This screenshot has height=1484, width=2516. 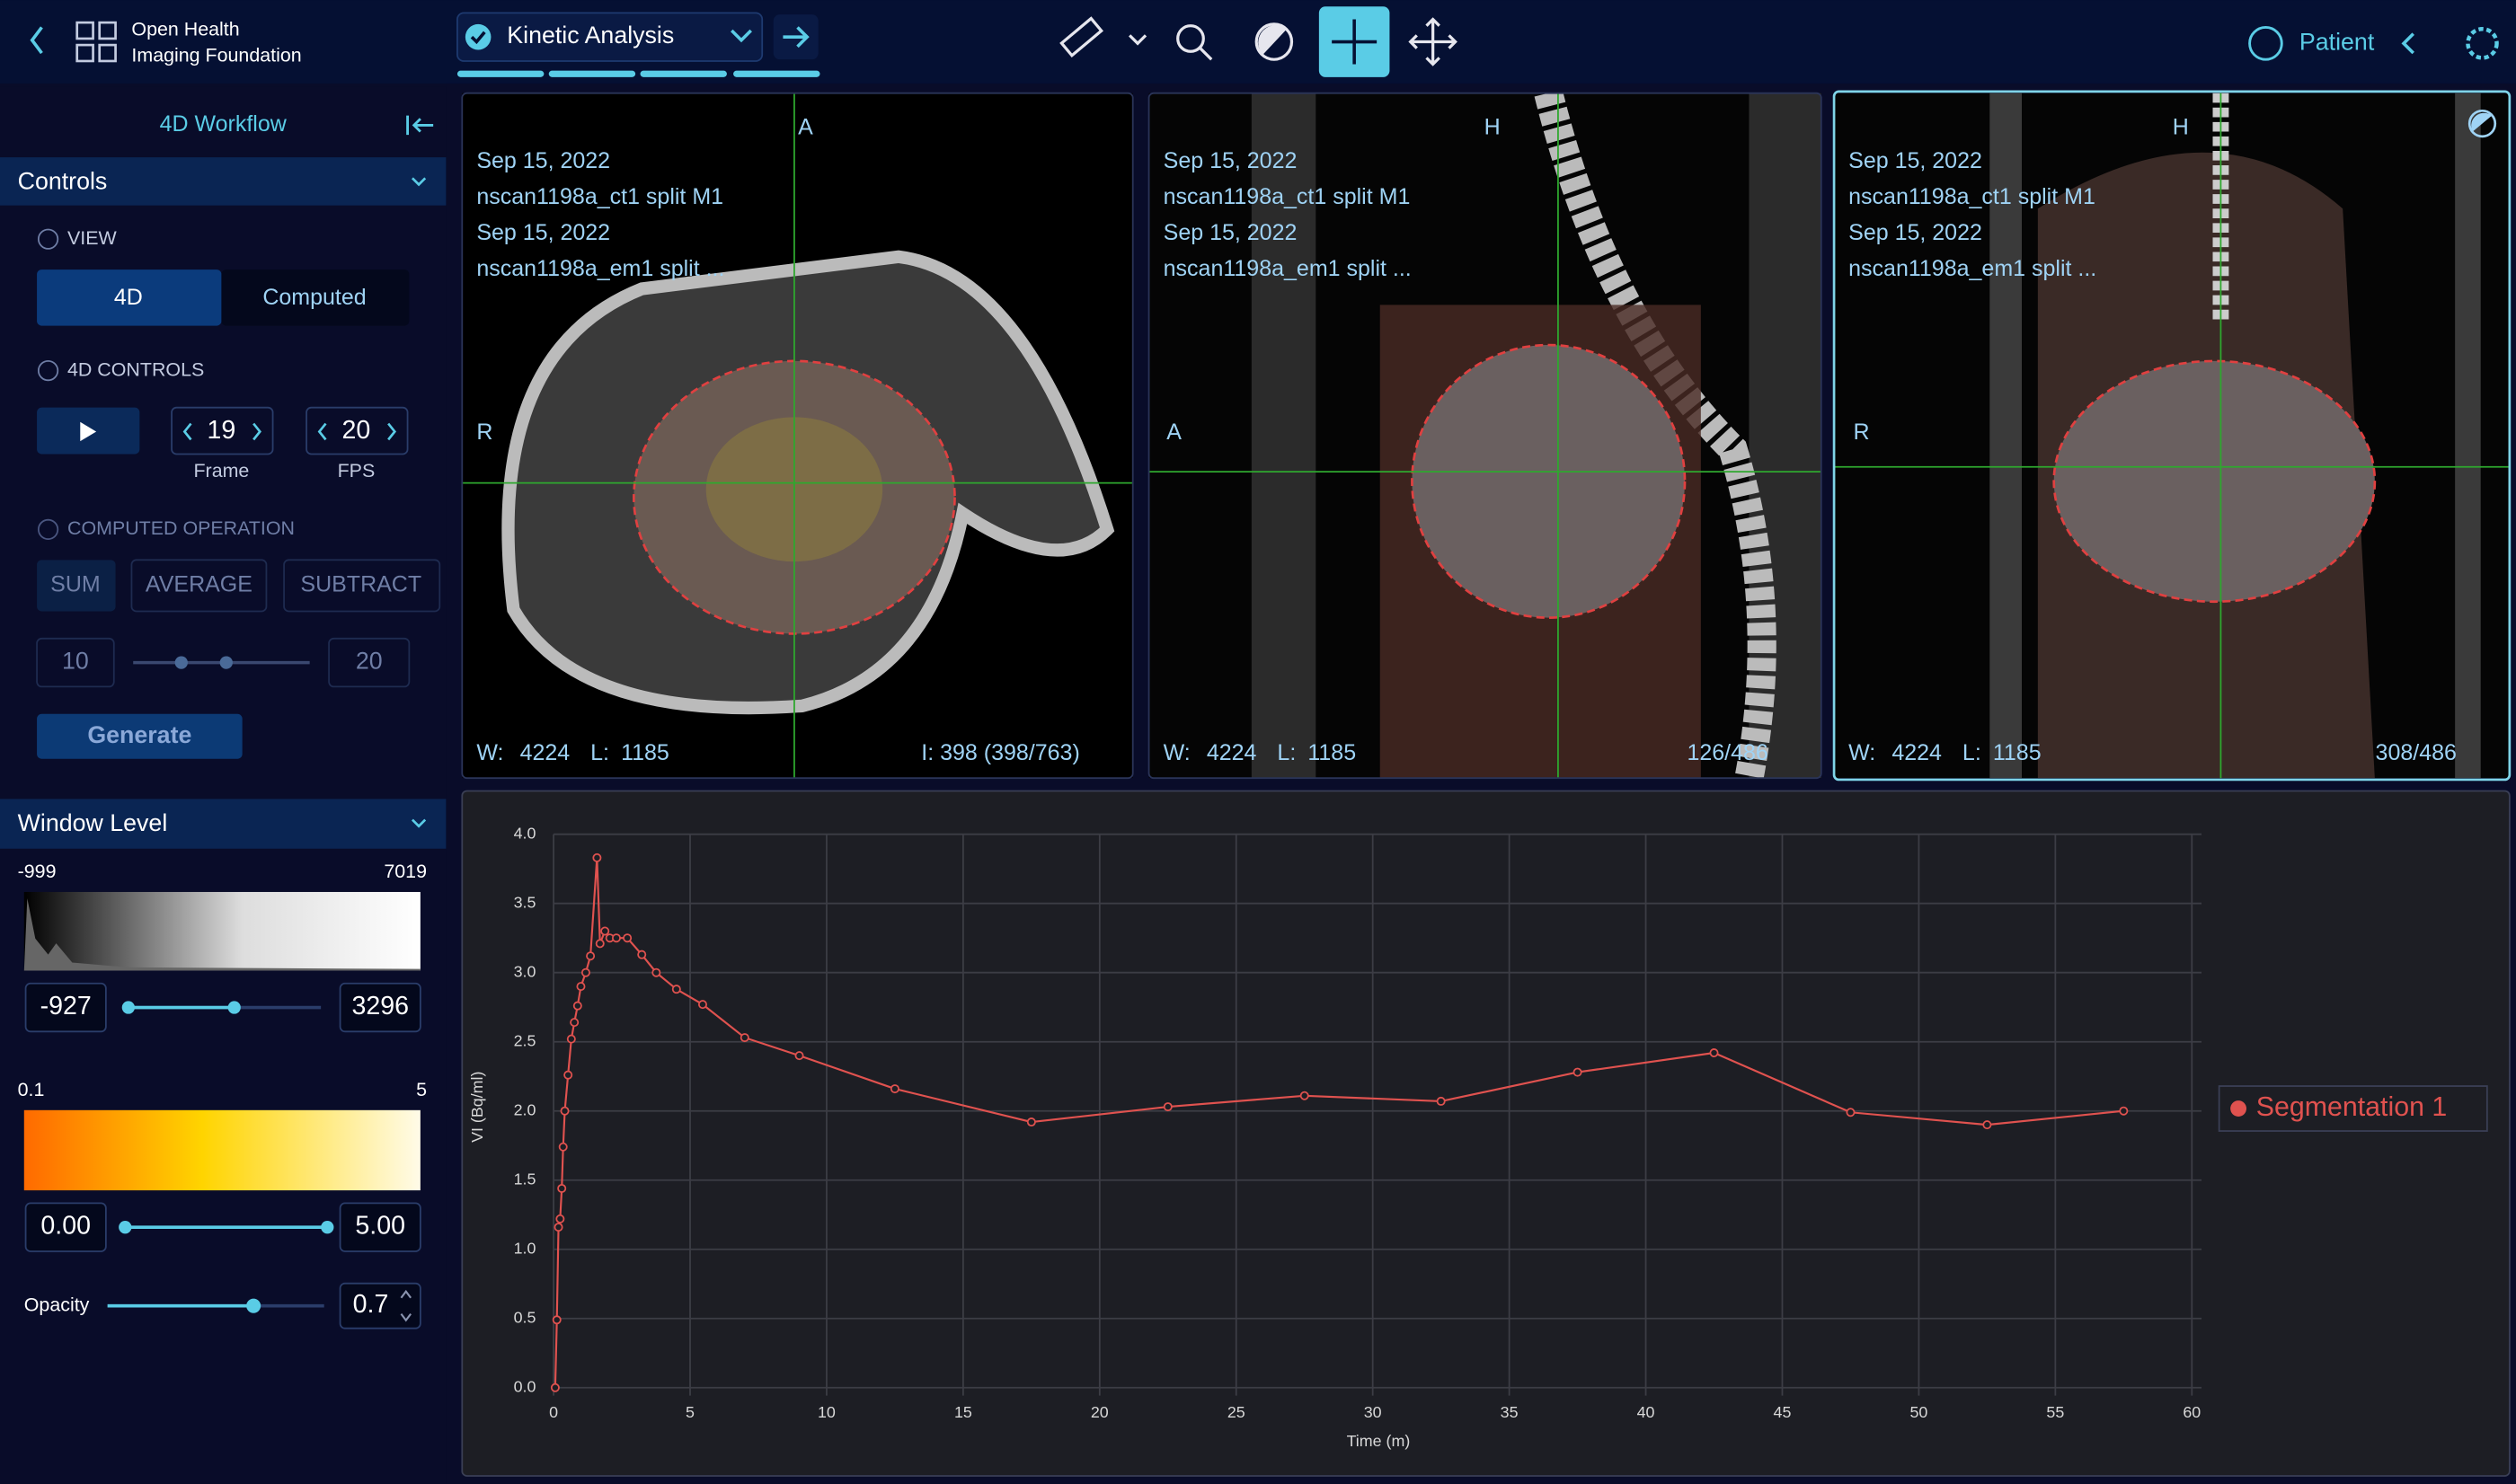 What do you see at coordinates (2192, 1412) in the screenshot?
I see `x-tick-label: 60` at bounding box center [2192, 1412].